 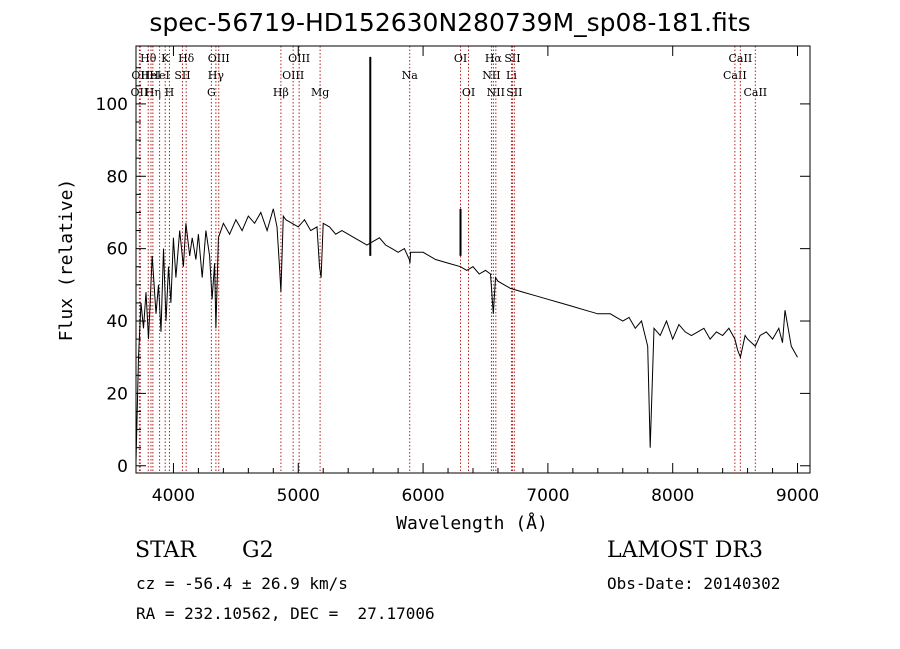 What do you see at coordinates (694, 583) in the screenshot?
I see `obs-date: Obs-Date: 20140302` at bounding box center [694, 583].